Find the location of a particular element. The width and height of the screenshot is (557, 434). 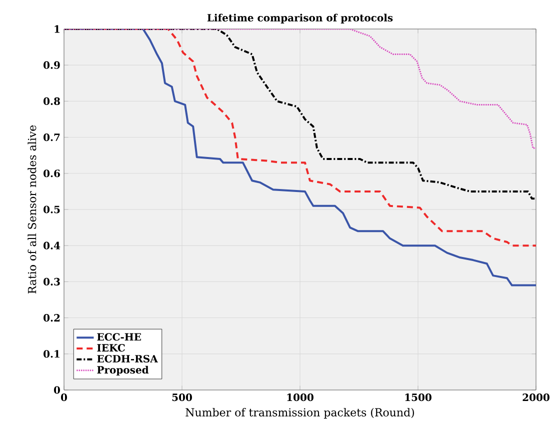

x-tick-label: 1000 is located at coordinates (300, 398).